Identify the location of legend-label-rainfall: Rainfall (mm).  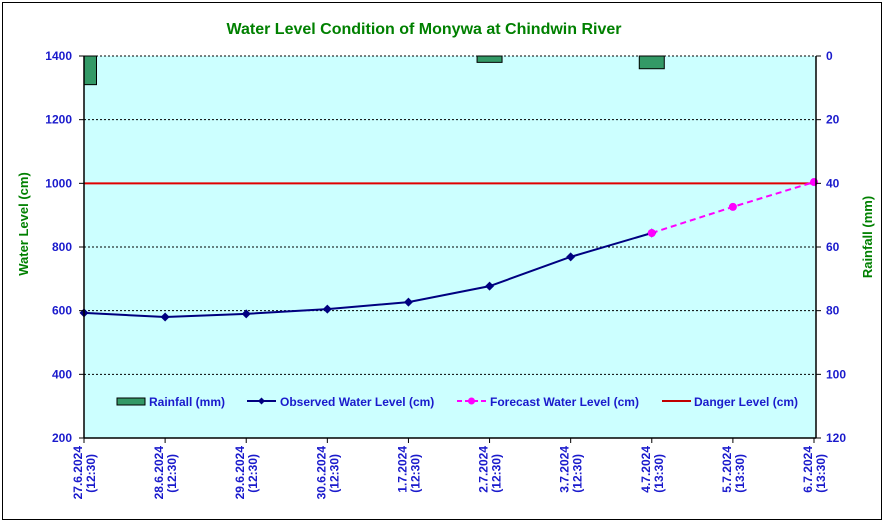
(187, 402).